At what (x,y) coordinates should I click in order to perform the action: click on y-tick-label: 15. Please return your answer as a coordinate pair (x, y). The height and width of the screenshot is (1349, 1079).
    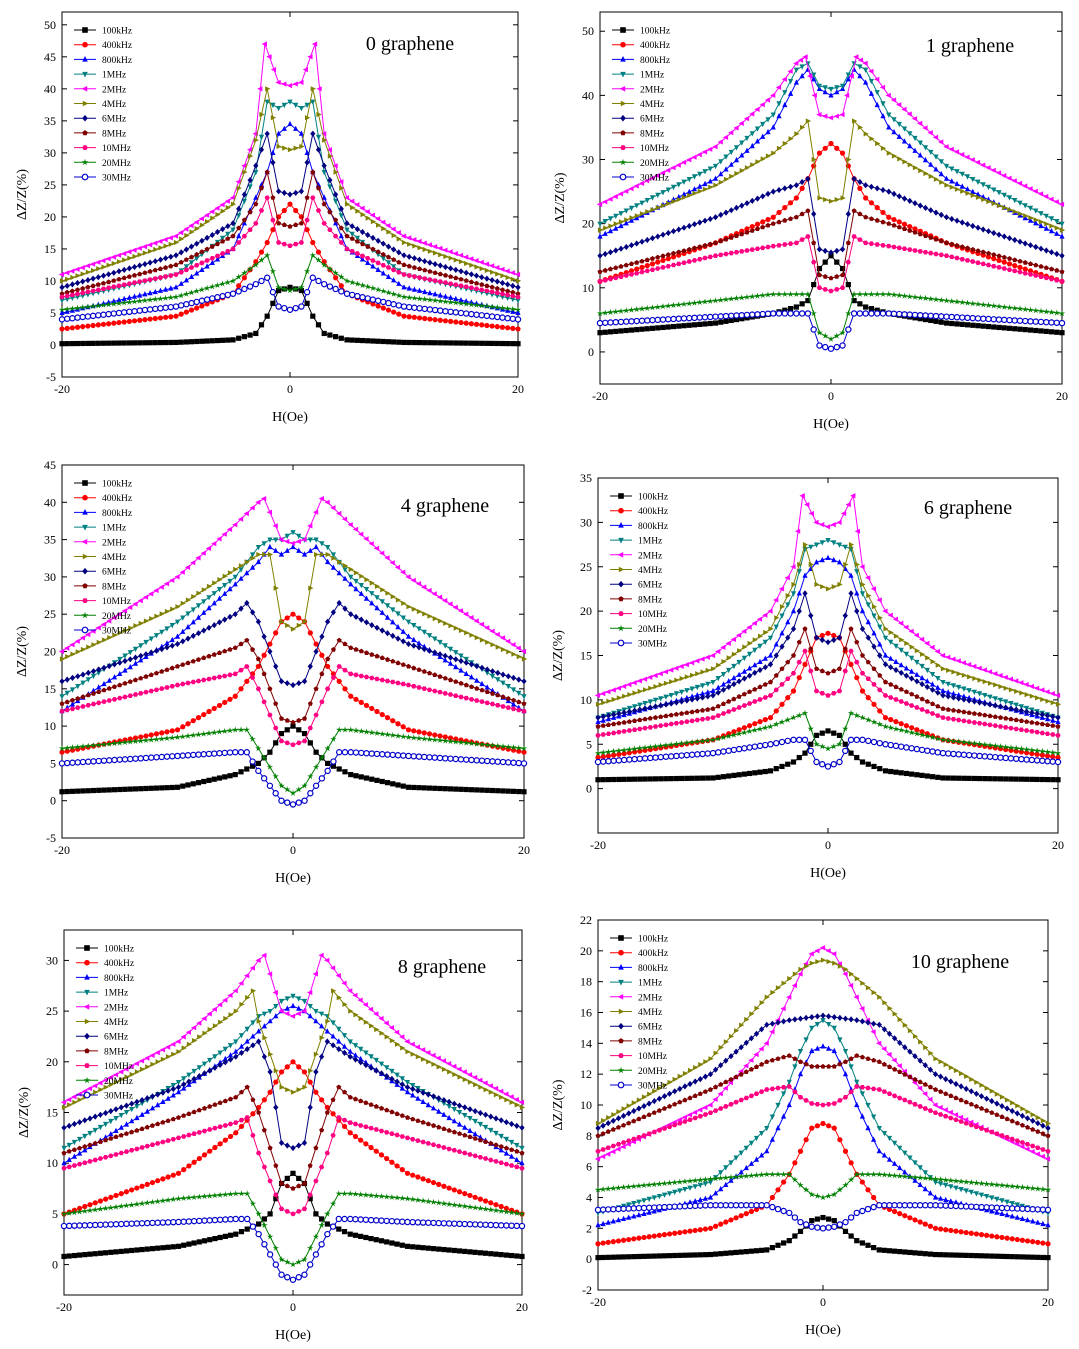
    Looking at the image, I should click on (52, 1113).